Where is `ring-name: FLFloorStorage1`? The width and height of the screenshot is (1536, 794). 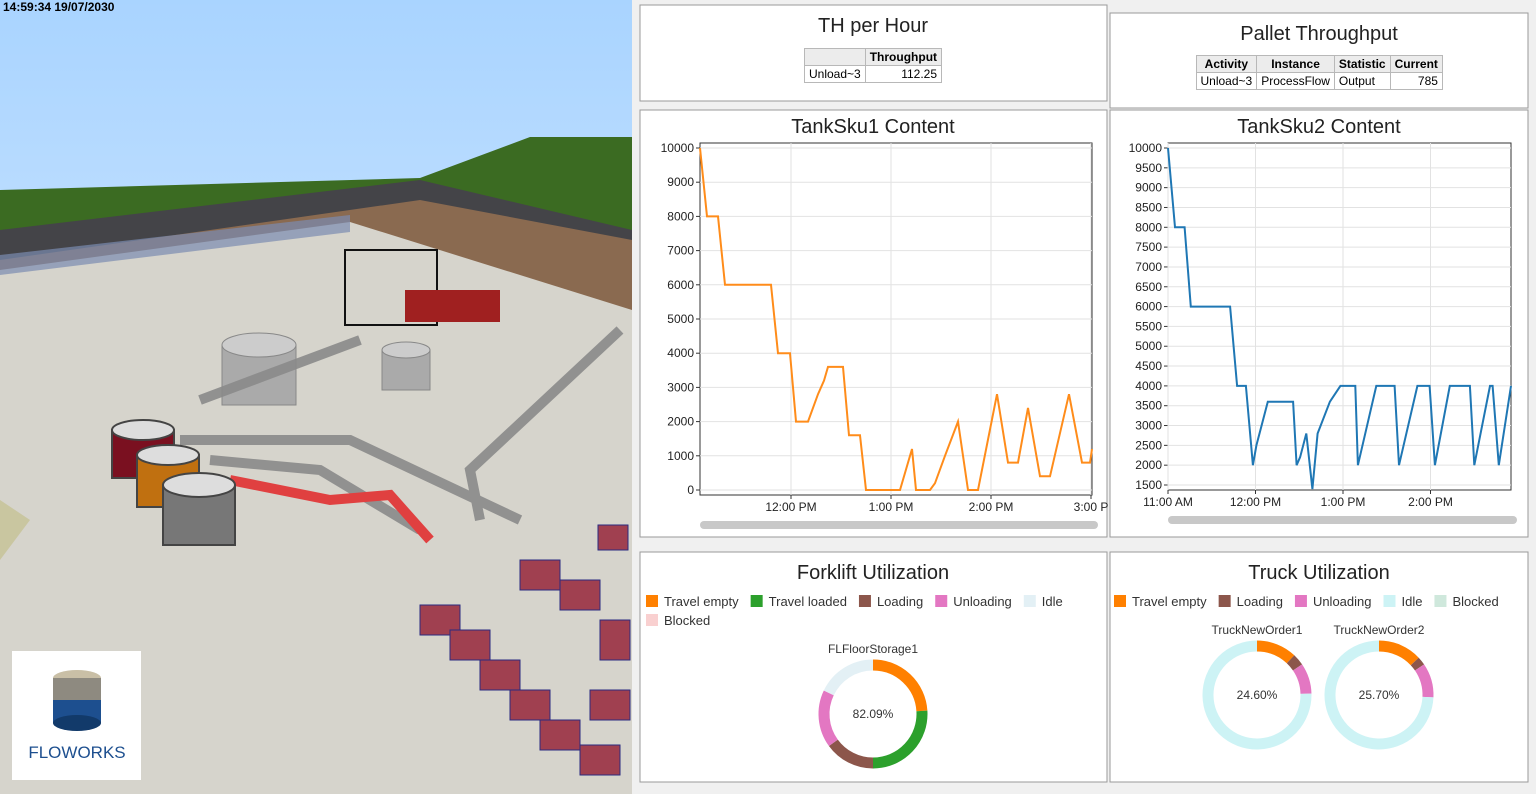 ring-name: FLFloorStorage1 is located at coordinates (873, 649).